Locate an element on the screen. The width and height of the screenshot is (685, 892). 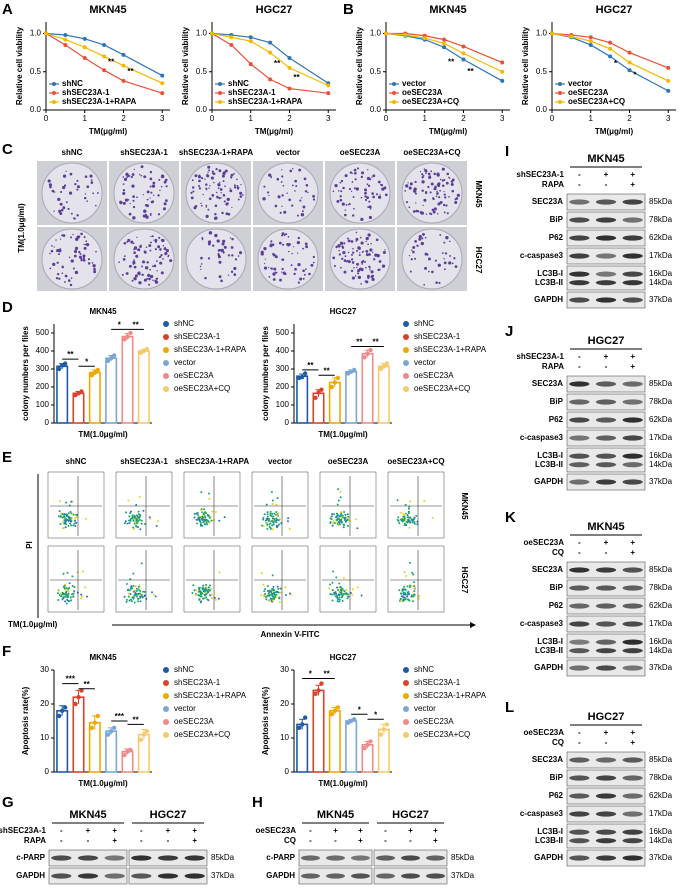
column-label: shNC is located at coordinates (76, 461).